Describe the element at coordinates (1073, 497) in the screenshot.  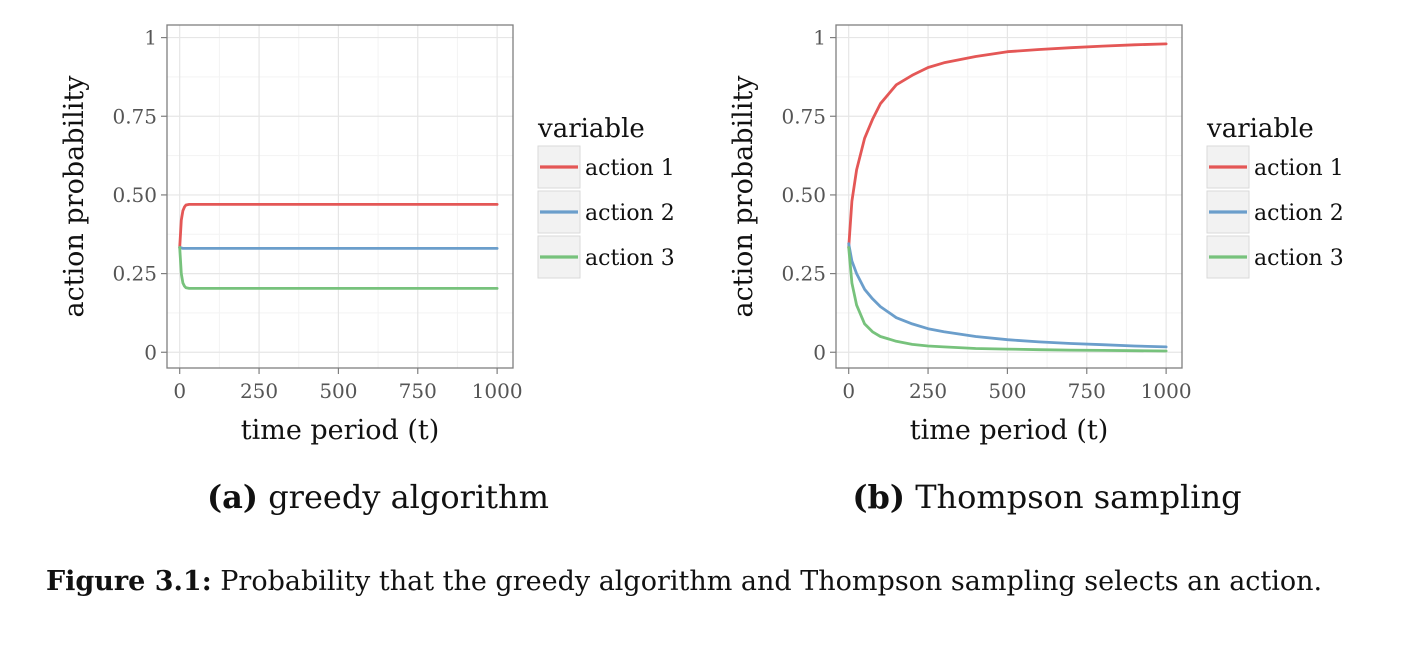
I see `subfigure-title: Thompson sampling` at that location.